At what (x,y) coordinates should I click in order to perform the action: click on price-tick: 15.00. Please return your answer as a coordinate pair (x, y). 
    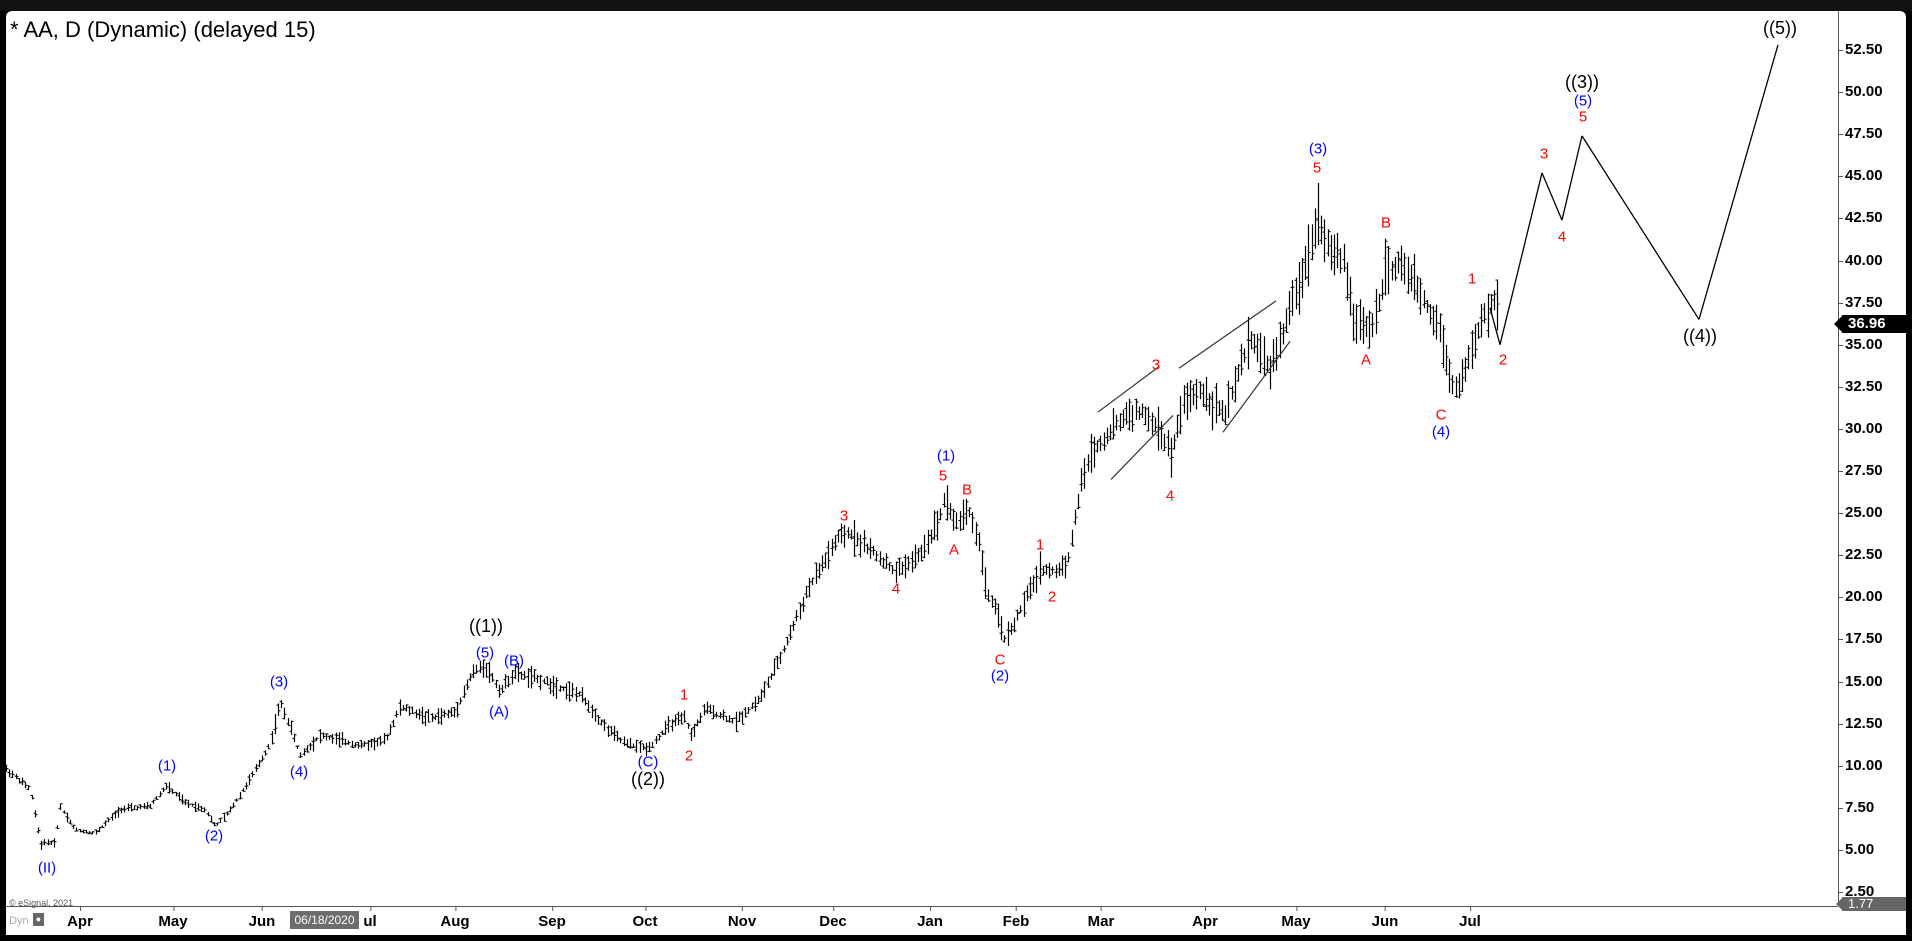
    Looking at the image, I should click on (1861, 681).